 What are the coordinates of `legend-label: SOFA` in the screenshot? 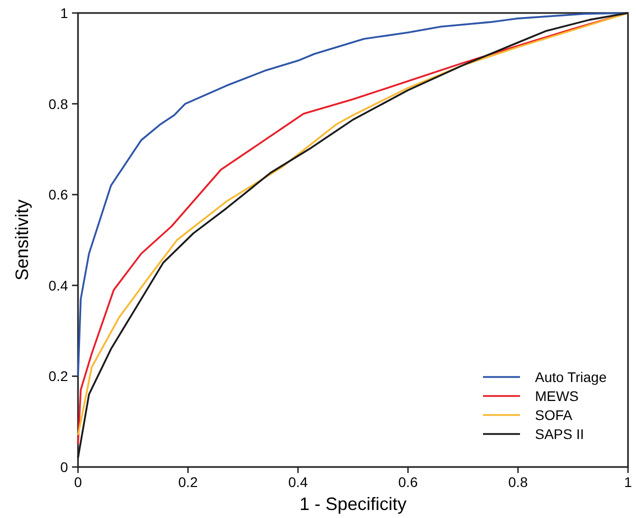 It's located at (554, 415).